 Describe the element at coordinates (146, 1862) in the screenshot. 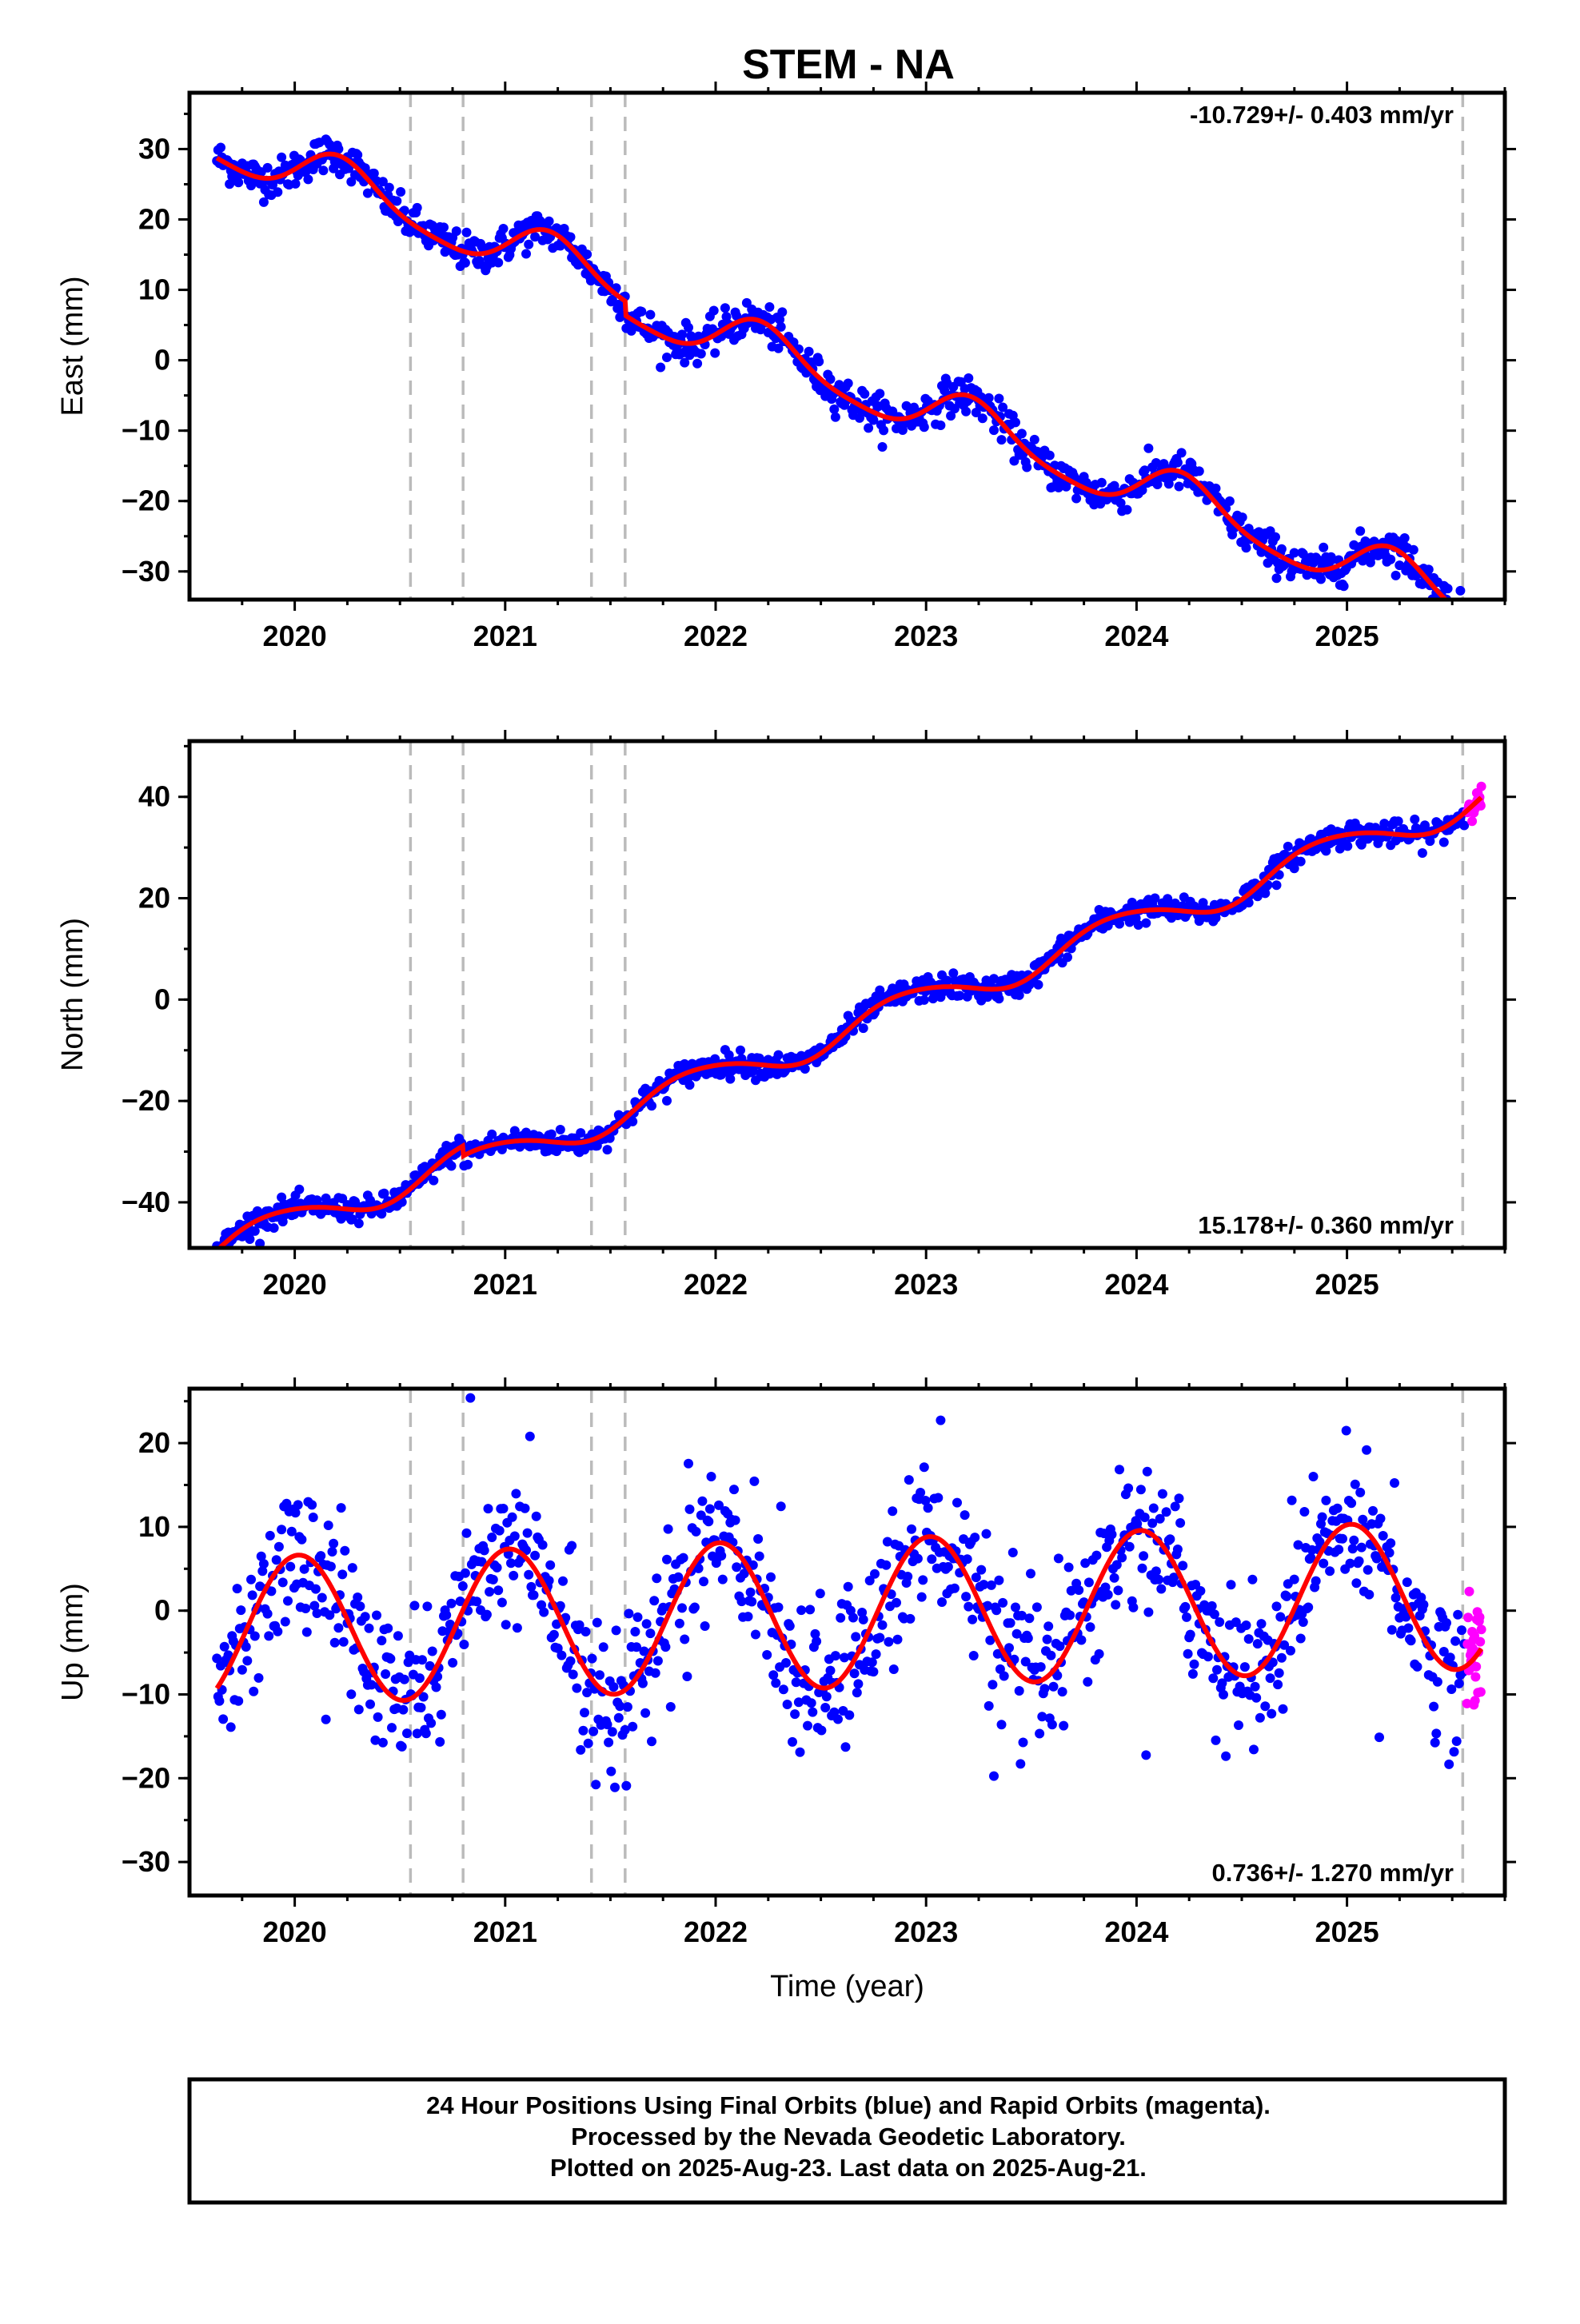

I see `y-tick-label: −30` at that location.